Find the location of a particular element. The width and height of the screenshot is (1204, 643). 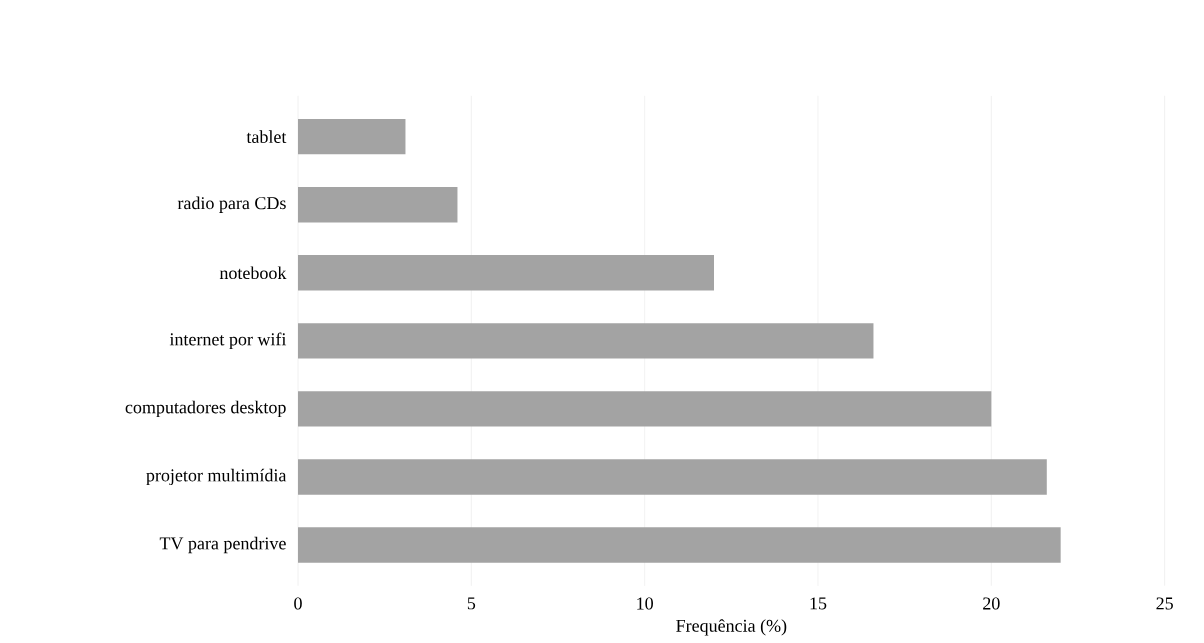

y-tick-label: notebook is located at coordinates (253, 273).